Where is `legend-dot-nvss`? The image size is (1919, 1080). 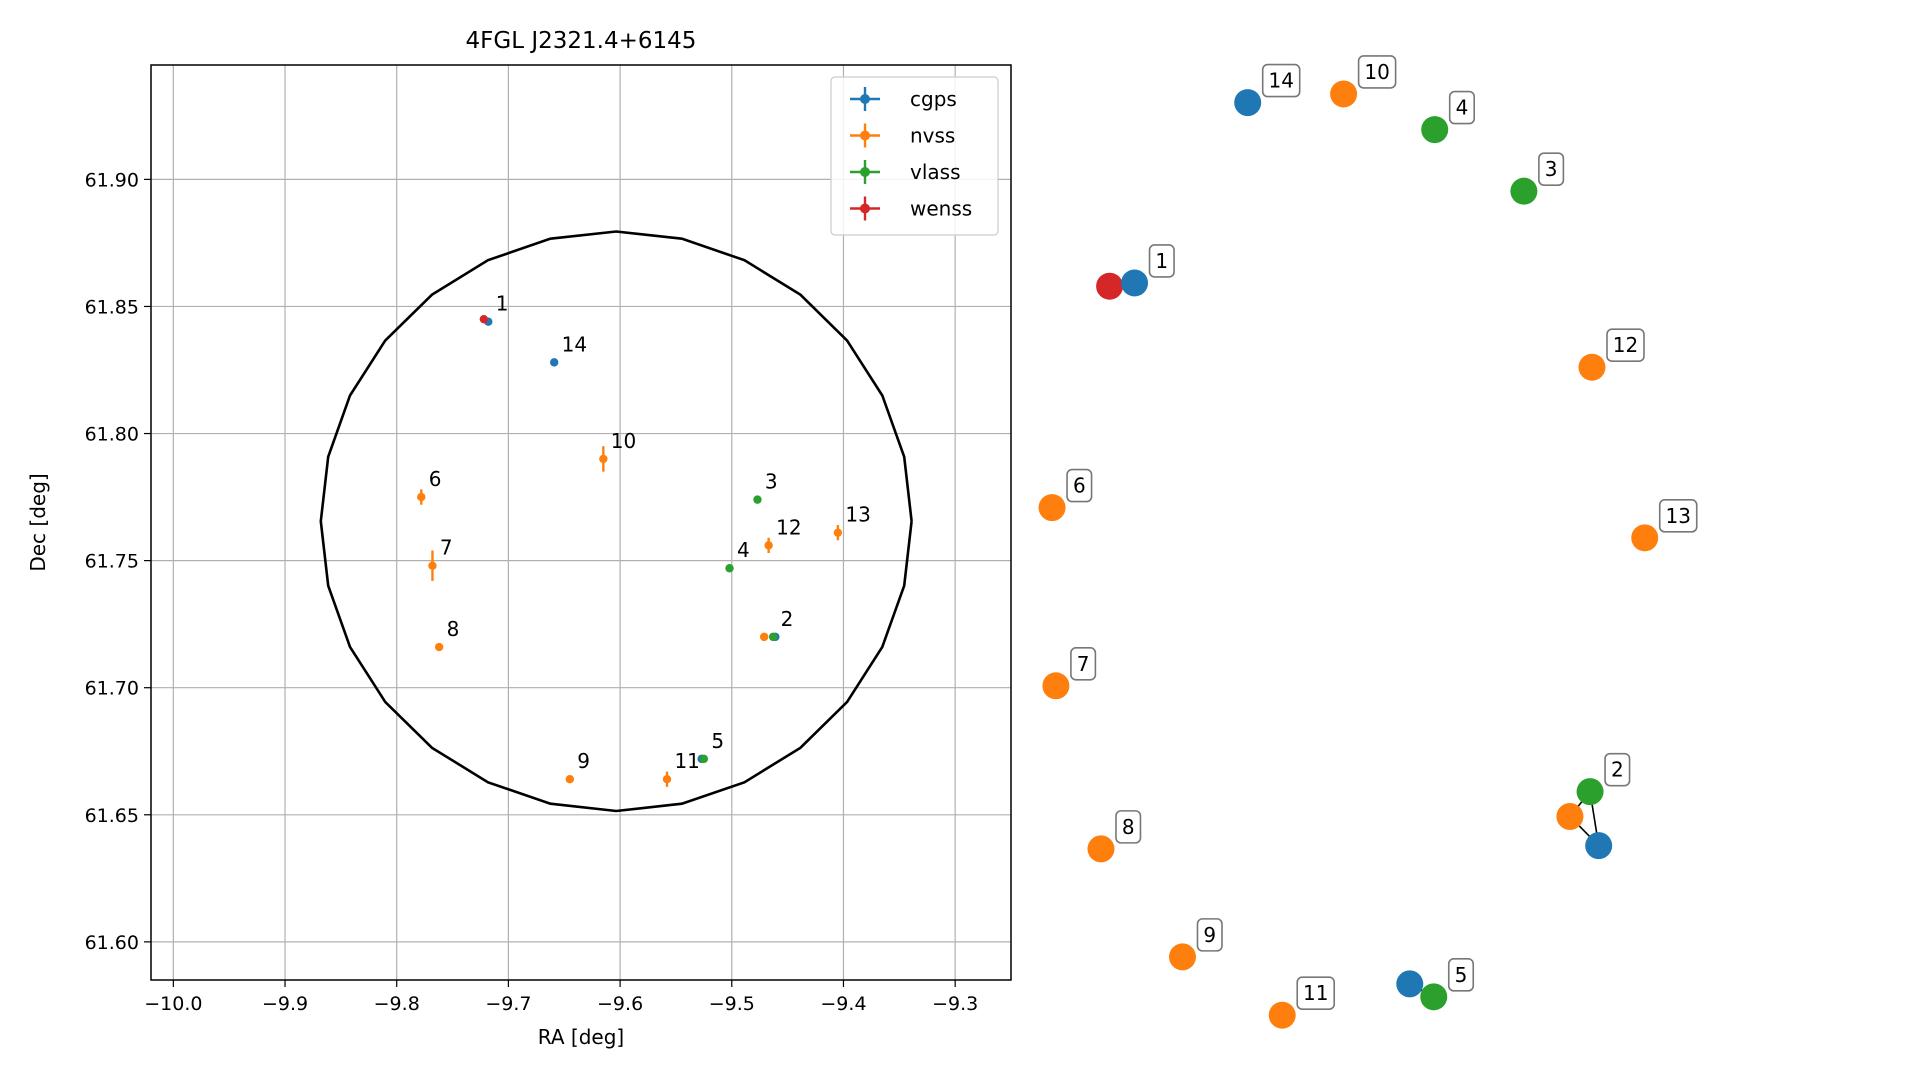
legend-dot-nvss is located at coordinates (865, 135).